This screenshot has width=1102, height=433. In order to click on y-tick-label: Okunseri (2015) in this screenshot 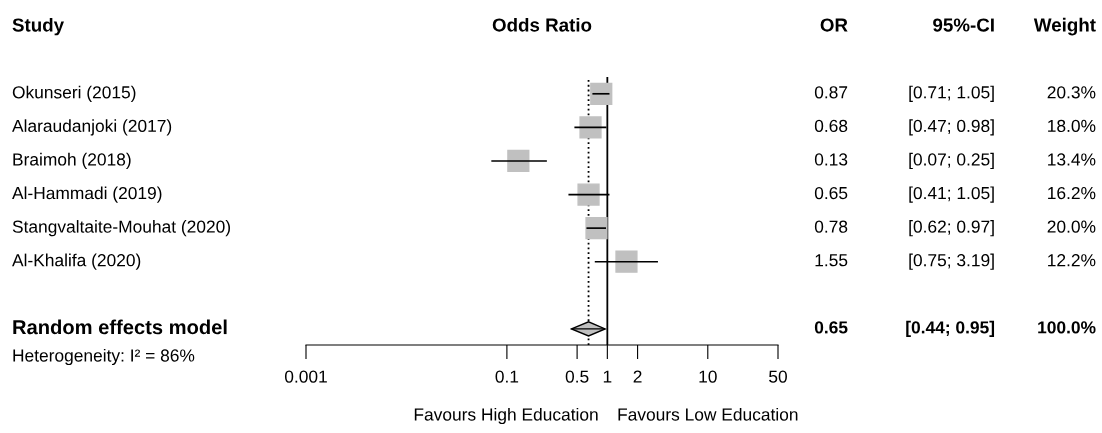, I will do `click(74, 93)`.